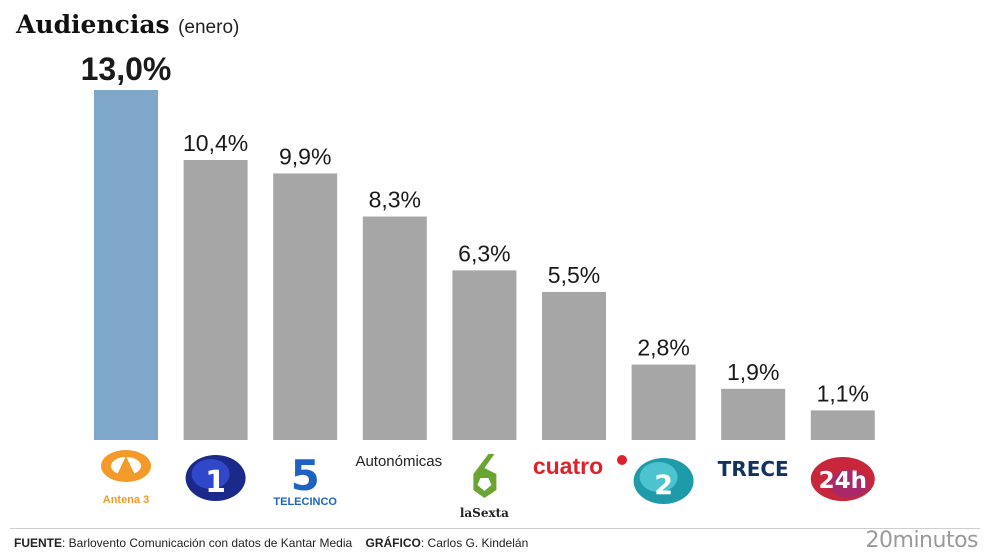 Image resolution: width=990 pixels, height=556 pixels. I want to click on la1-logo: 1, so click(215, 478).